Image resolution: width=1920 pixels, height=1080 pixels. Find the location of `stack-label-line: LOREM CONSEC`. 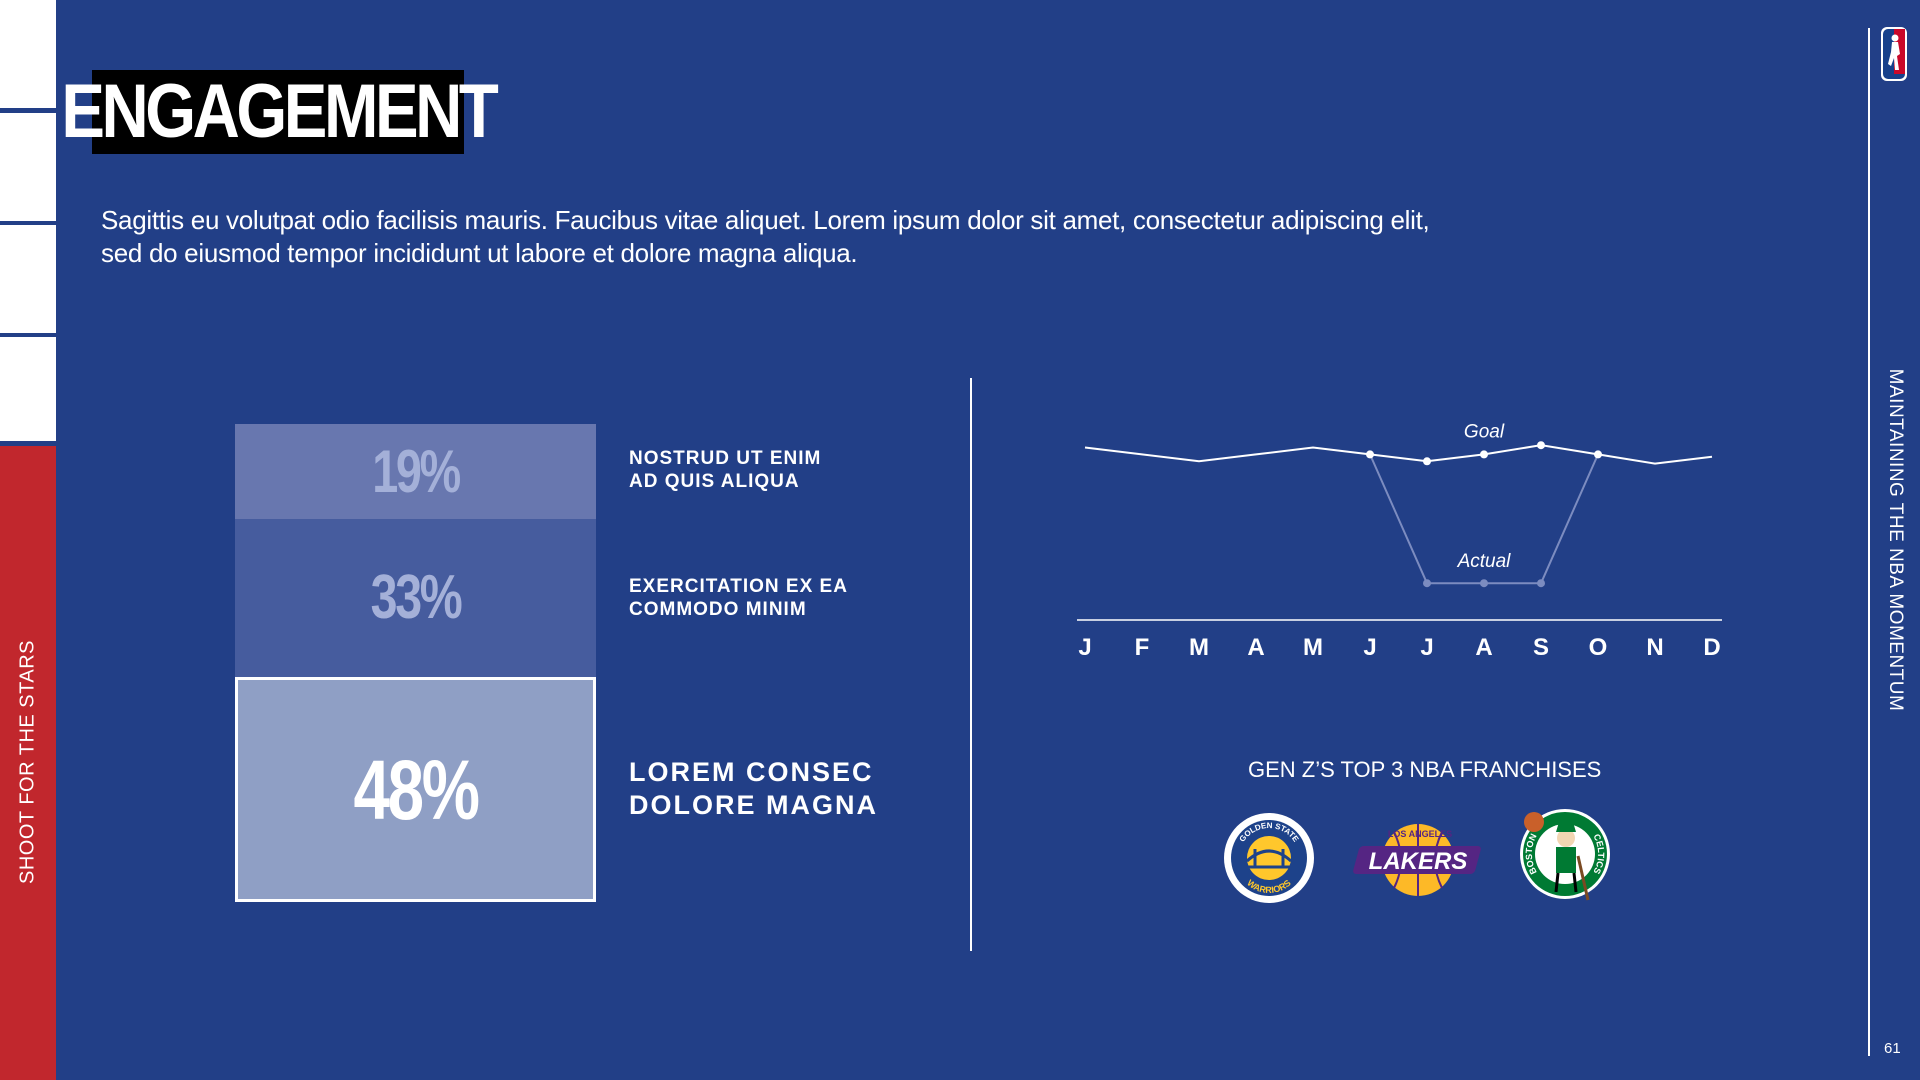

stack-label-line: LOREM CONSEC is located at coordinates (751, 772).